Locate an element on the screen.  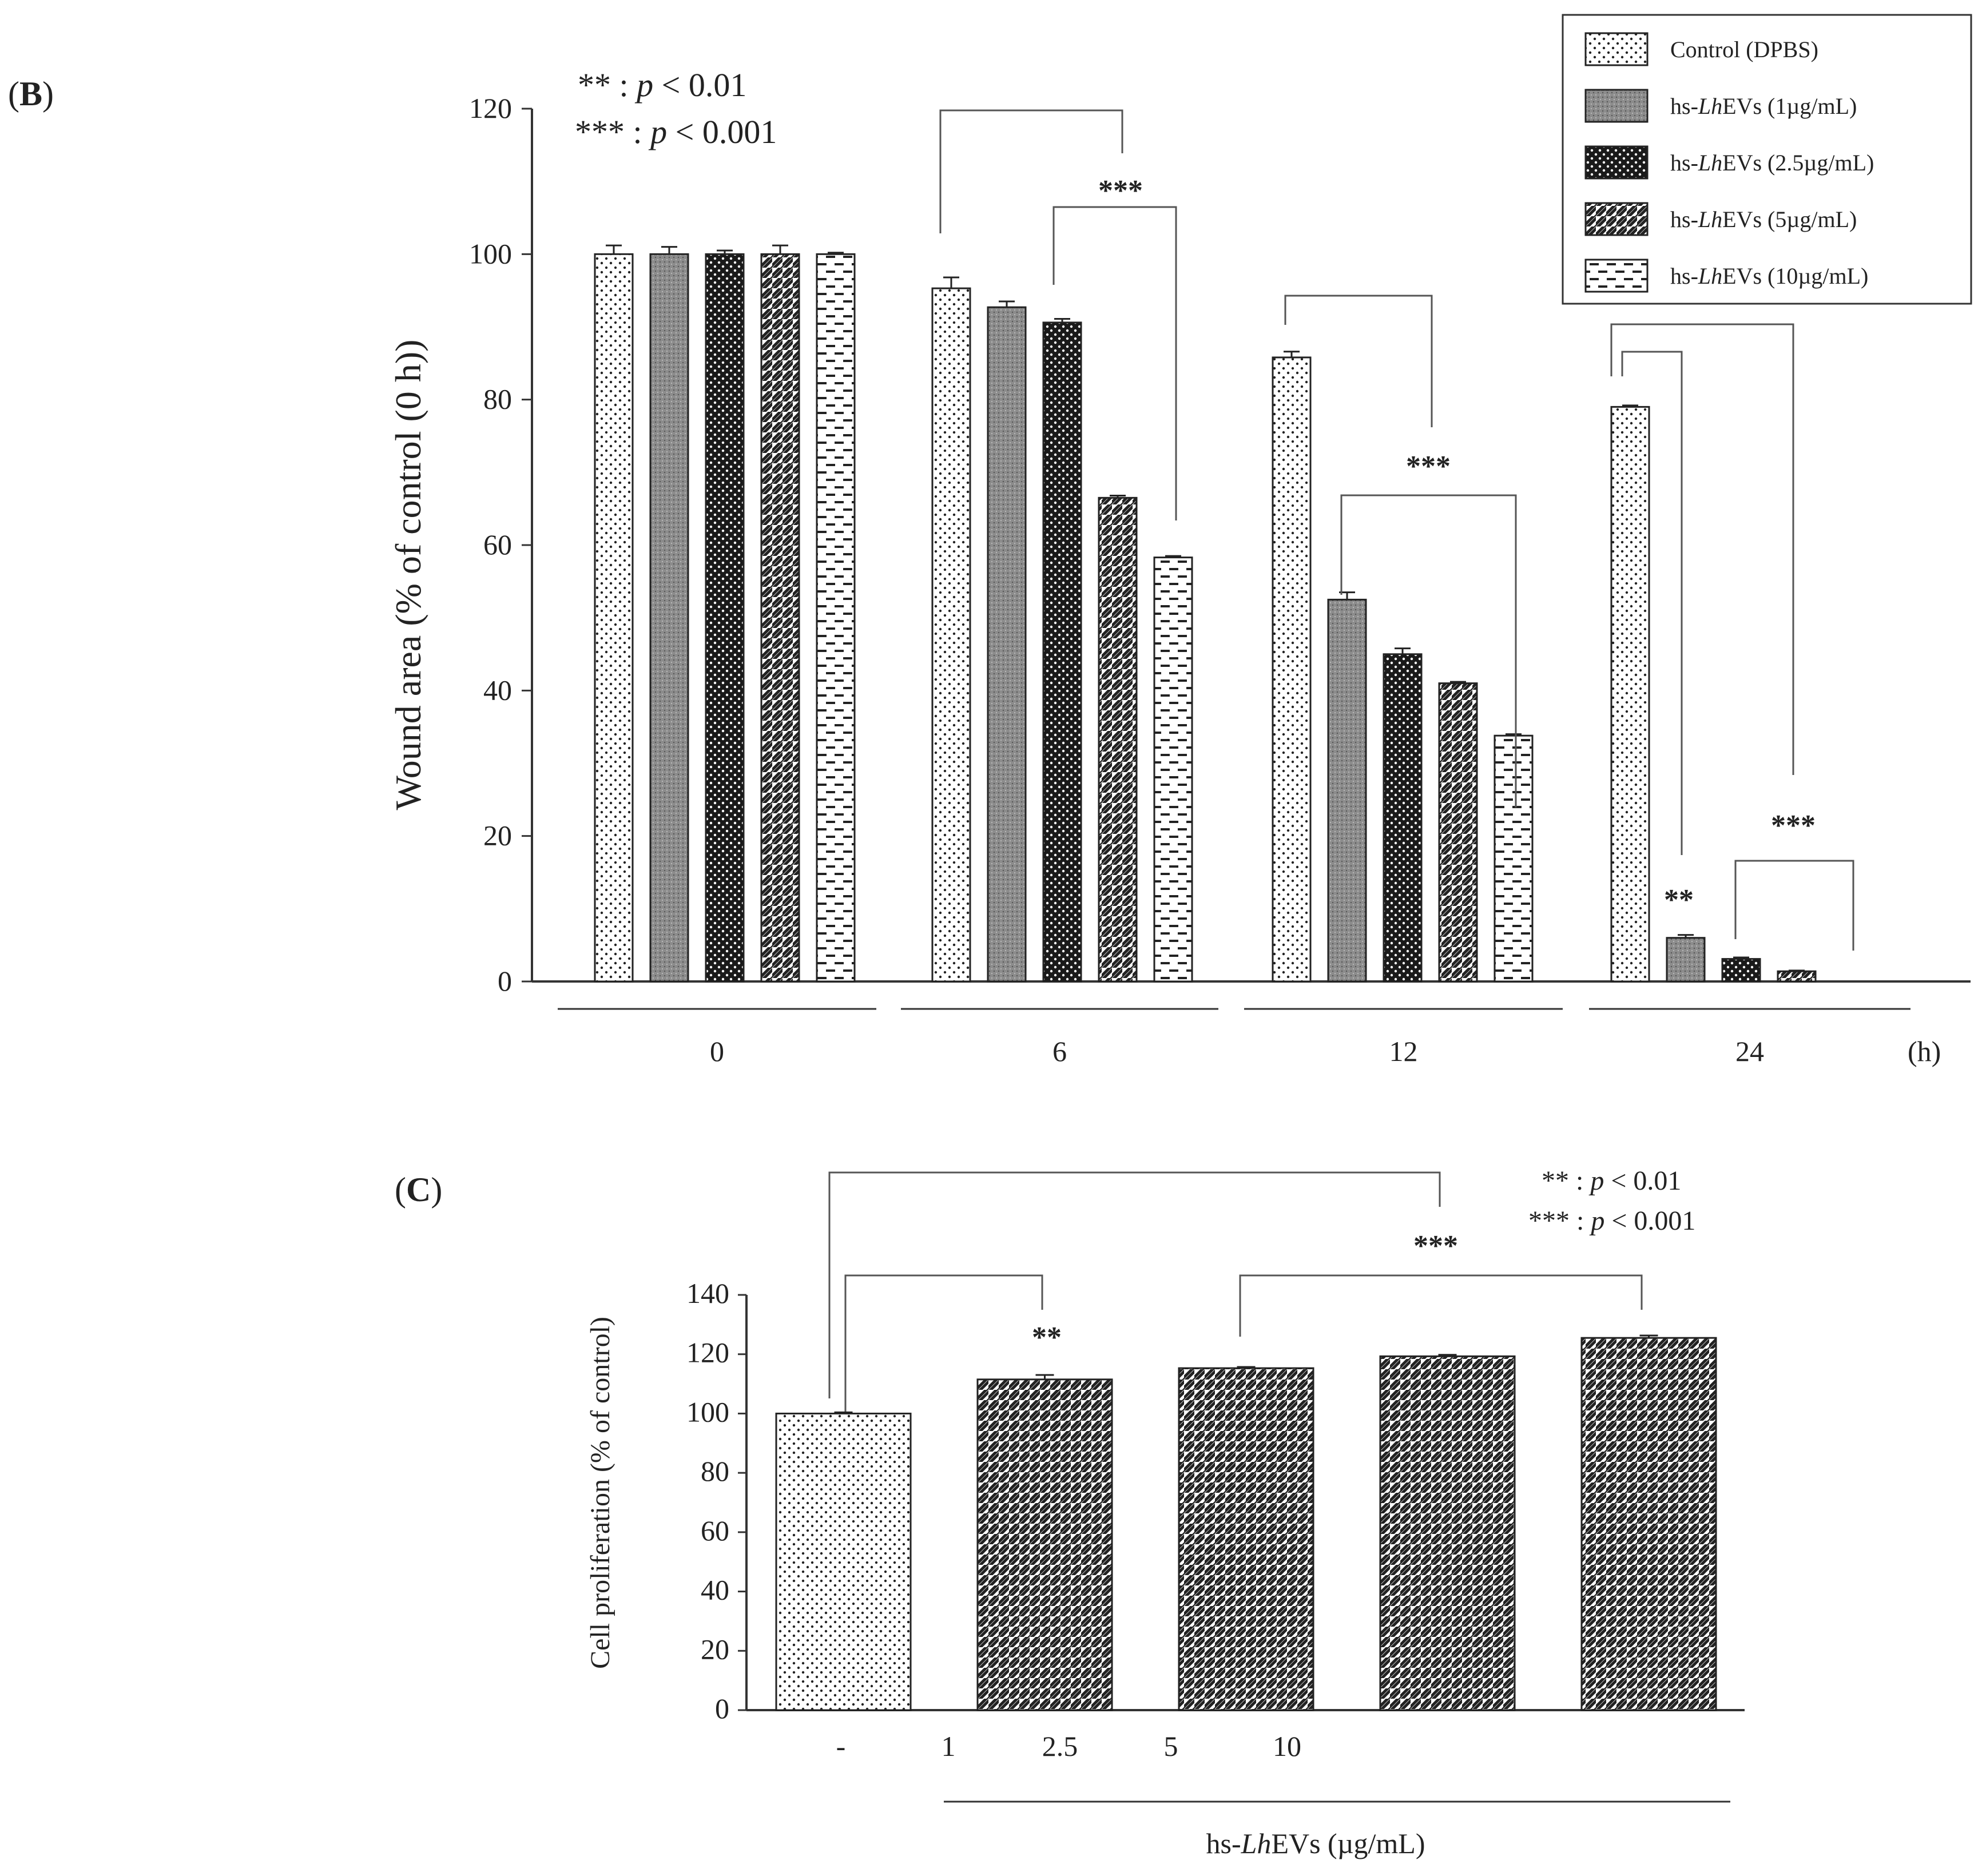
panel-c-x-axis-title: hs-LhEVs (µg/mL) is located at coordinates (1315, 1843).